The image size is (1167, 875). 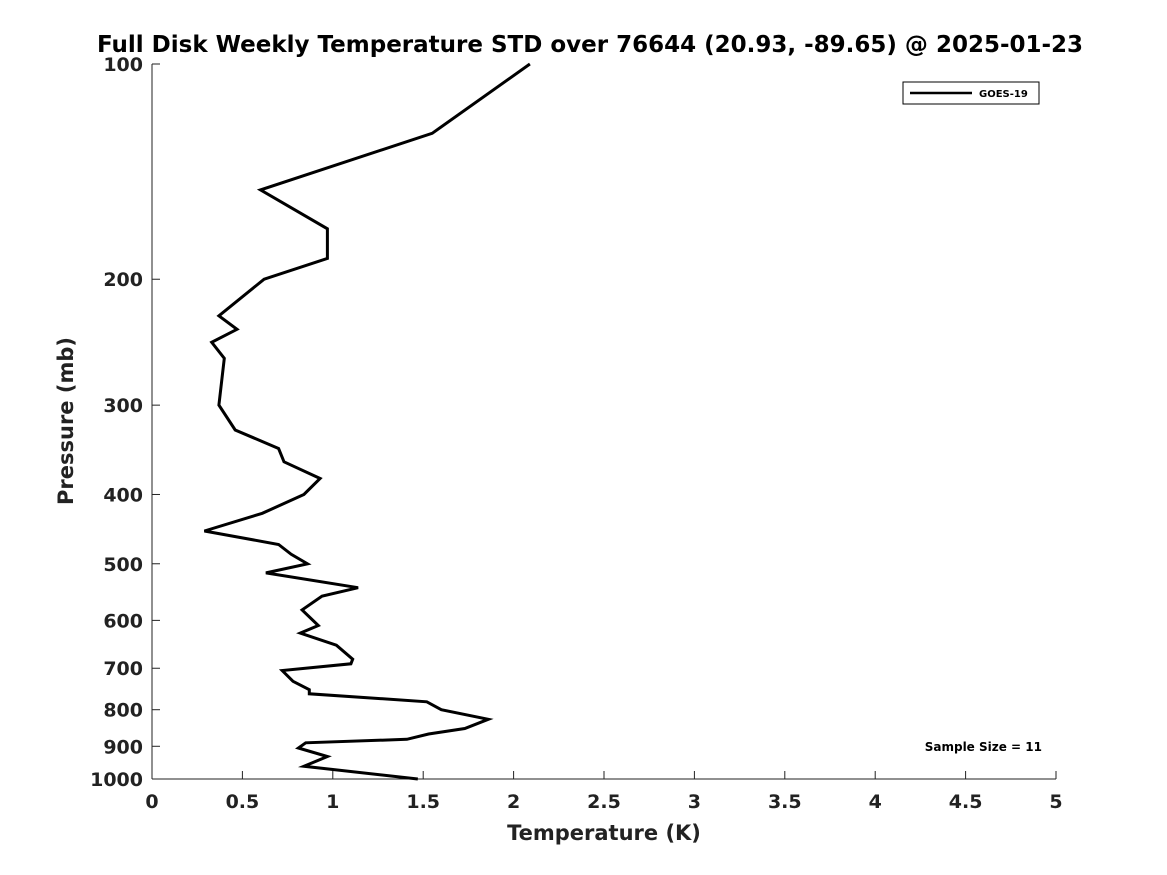 I want to click on x-tick-label: 0, so click(x=151, y=802).